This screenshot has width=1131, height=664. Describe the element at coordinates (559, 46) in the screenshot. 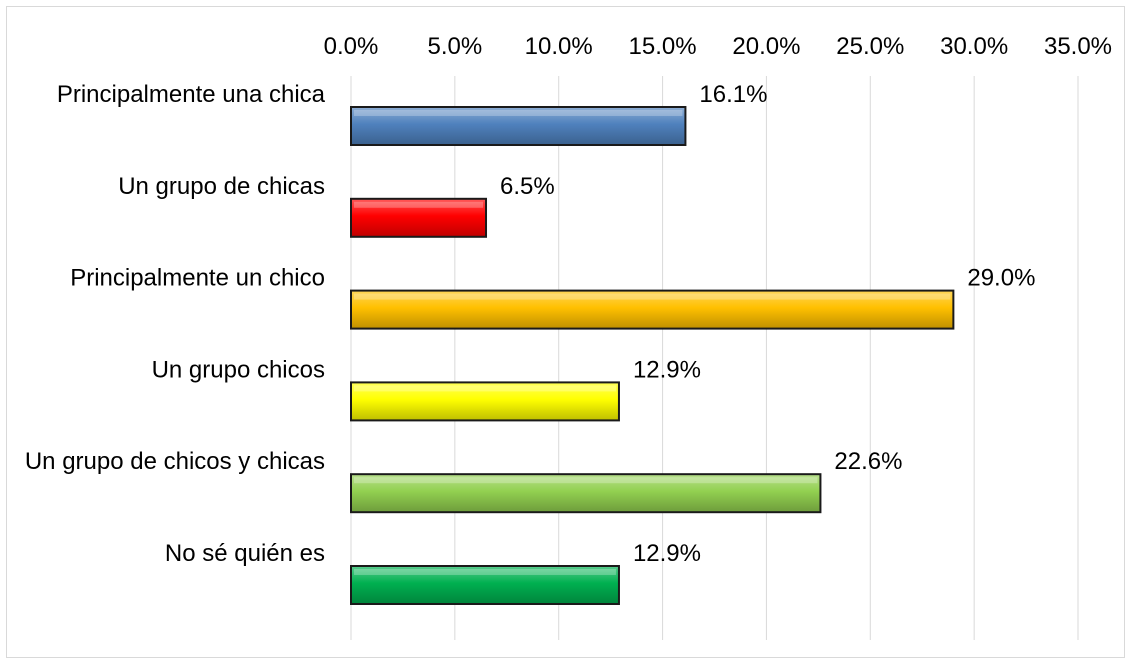

I see `x-tick-label: 10.0%` at that location.